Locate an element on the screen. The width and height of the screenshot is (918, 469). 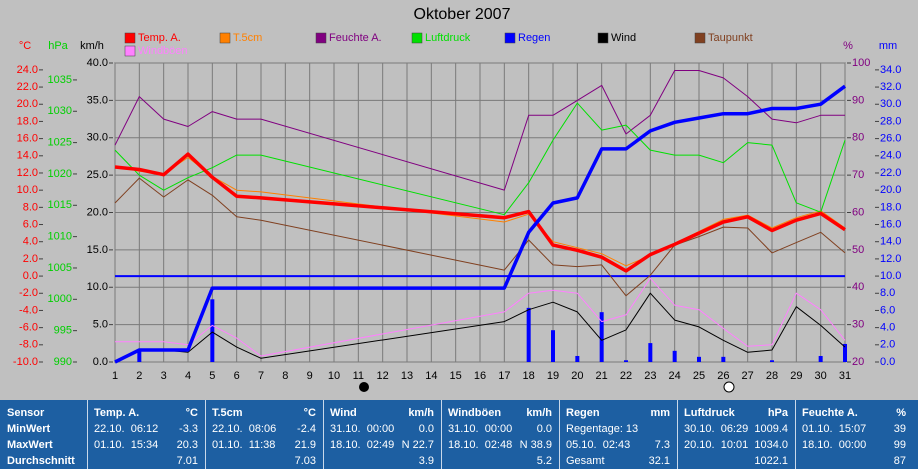
x-tick-label: 28 is located at coordinates (772, 376).